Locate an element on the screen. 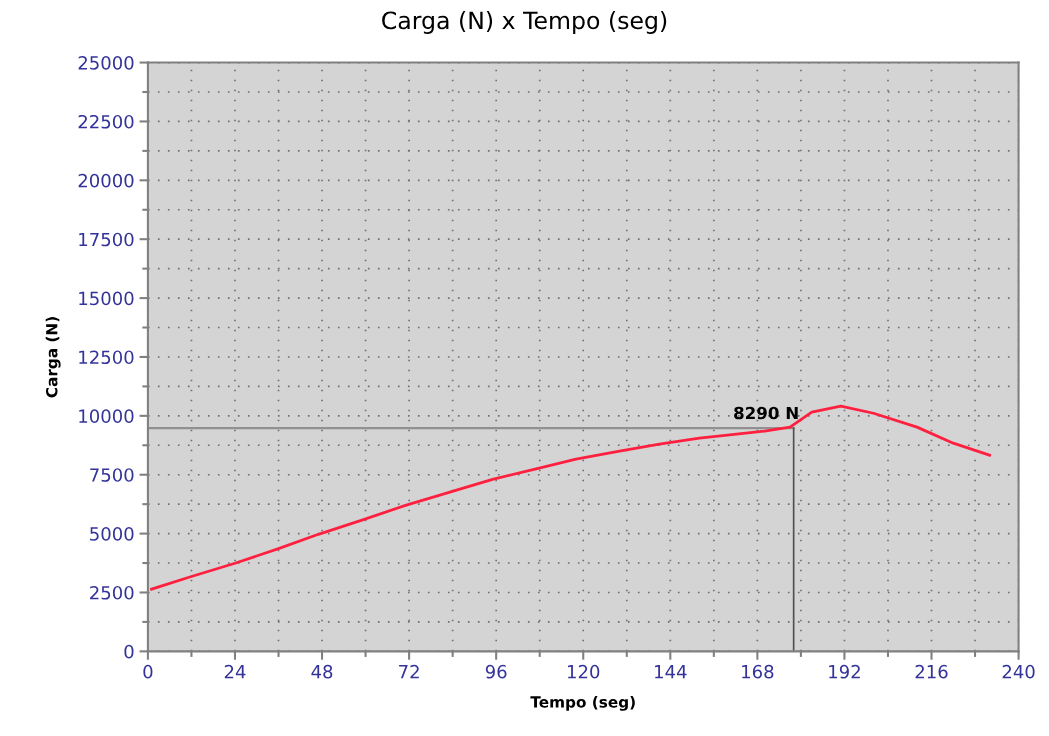 This screenshot has height=736, width=1049. x-axis-title: Tempo (seg) is located at coordinates (582, 703).